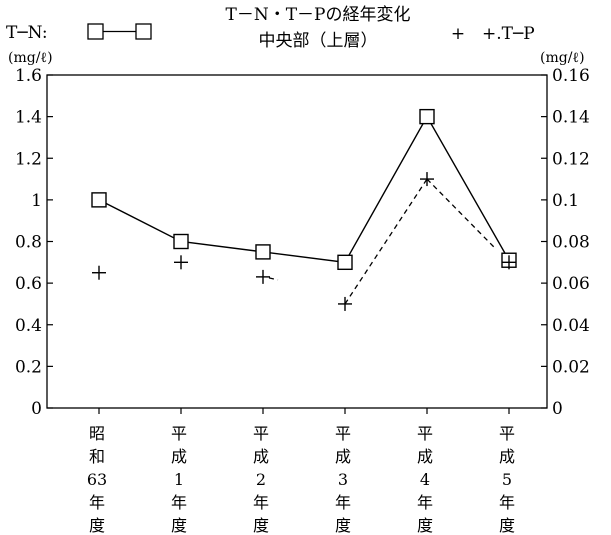  Describe the element at coordinates (30, 58) in the screenshot. I see `left-axis-unit: (mg/ℓ)` at that location.